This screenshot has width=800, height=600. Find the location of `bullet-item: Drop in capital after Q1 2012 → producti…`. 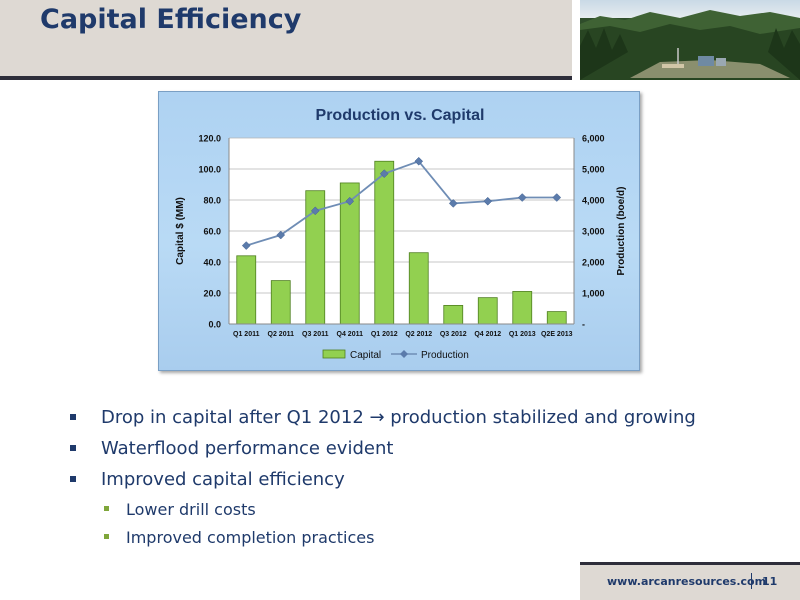

bullet-item: Drop in capital after Q1 2012 → producti… is located at coordinates (430, 420).